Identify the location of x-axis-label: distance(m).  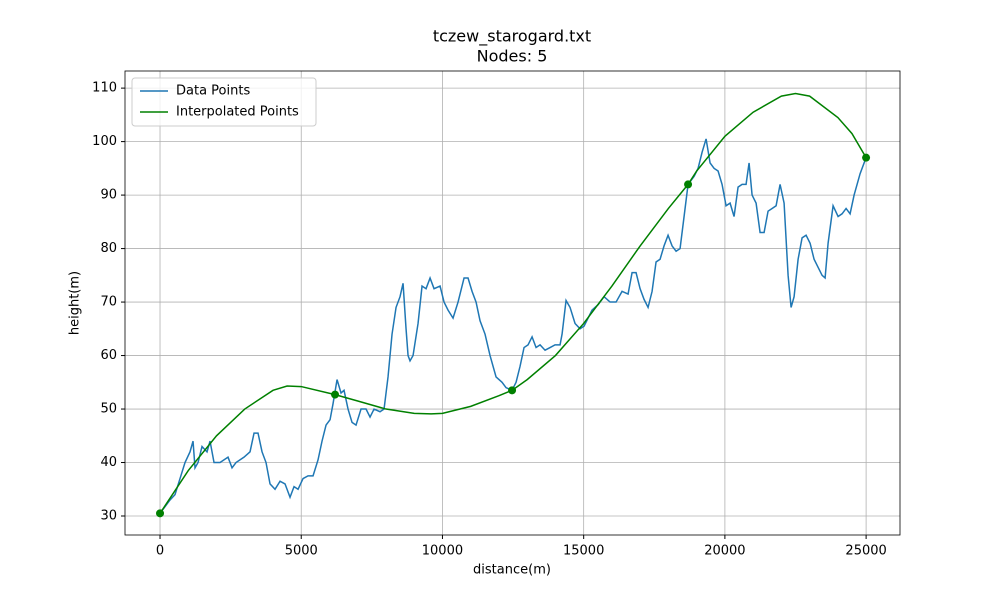
(512, 570).